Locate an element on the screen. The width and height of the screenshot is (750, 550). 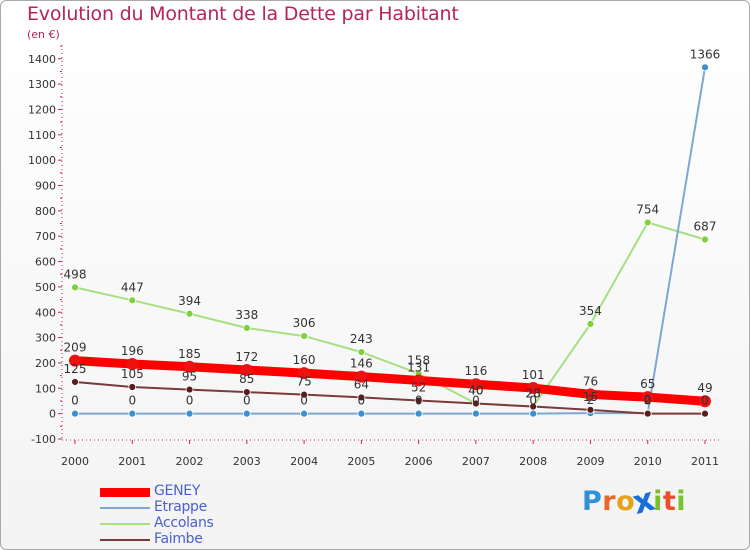
data-label-faimbe: 15 is located at coordinates (590, 397).